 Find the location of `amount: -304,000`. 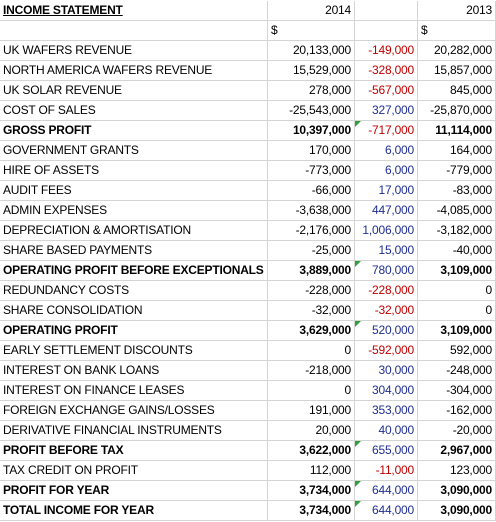

amount: -304,000 is located at coordinates (457, 391).